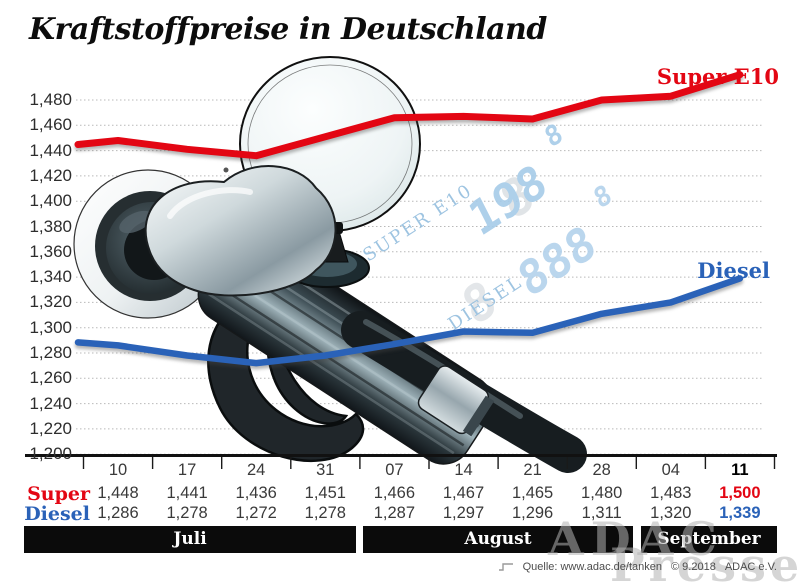 This screenshot has width=800, height=584. Describe the element at coordinates (463, 513) in the screenshot. I see `diesel-price-cell: 1,297` at that location.